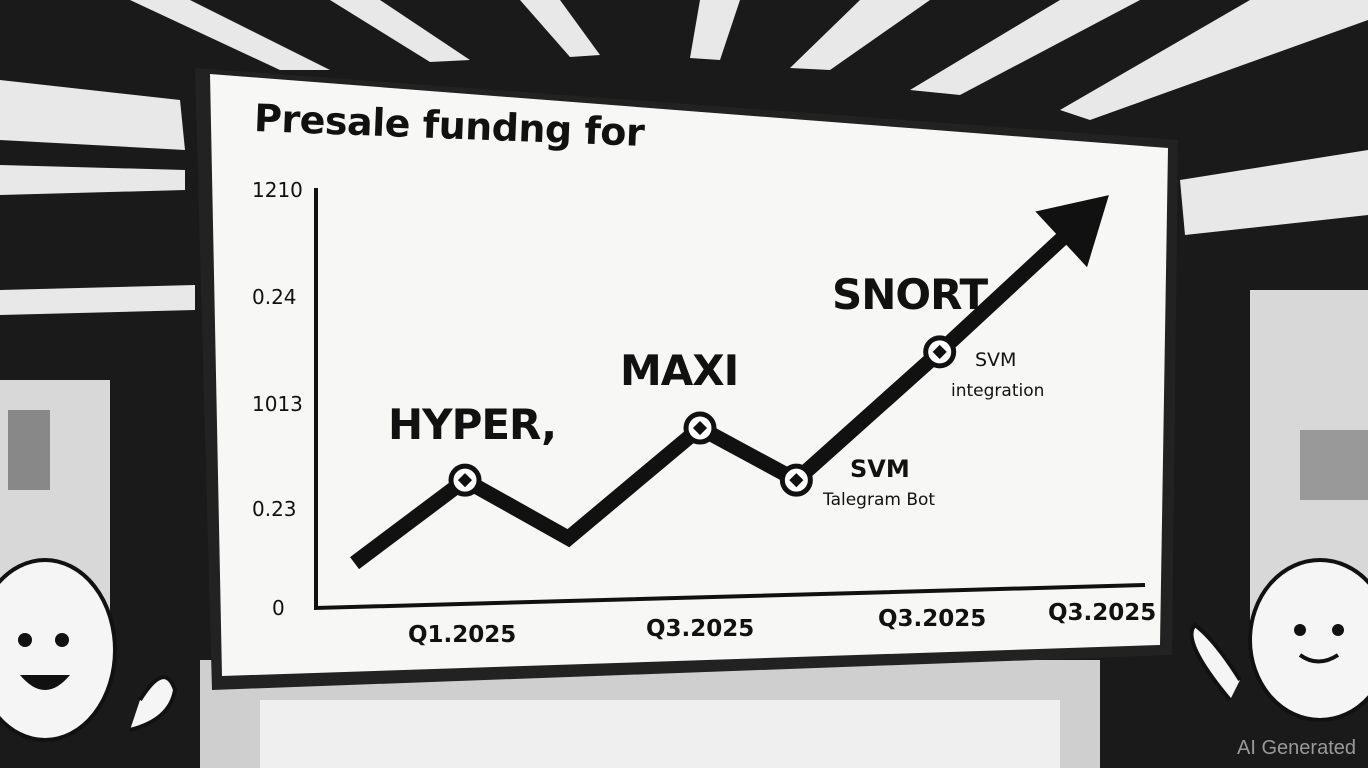 The image size is (1368, 768). What do you see at coordinates (89, 650) in the screenshot?
I see `left-mascot` at bounding box center [89, 650].